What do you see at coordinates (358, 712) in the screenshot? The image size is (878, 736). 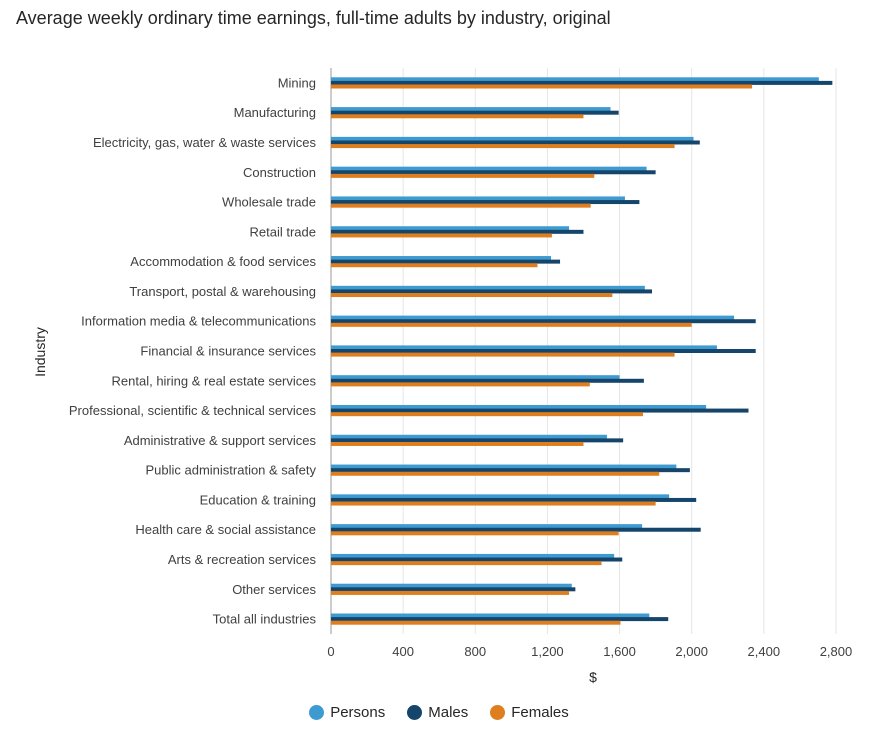 I see `legend-label-persons: Persons` at bounding box center [358, 712].